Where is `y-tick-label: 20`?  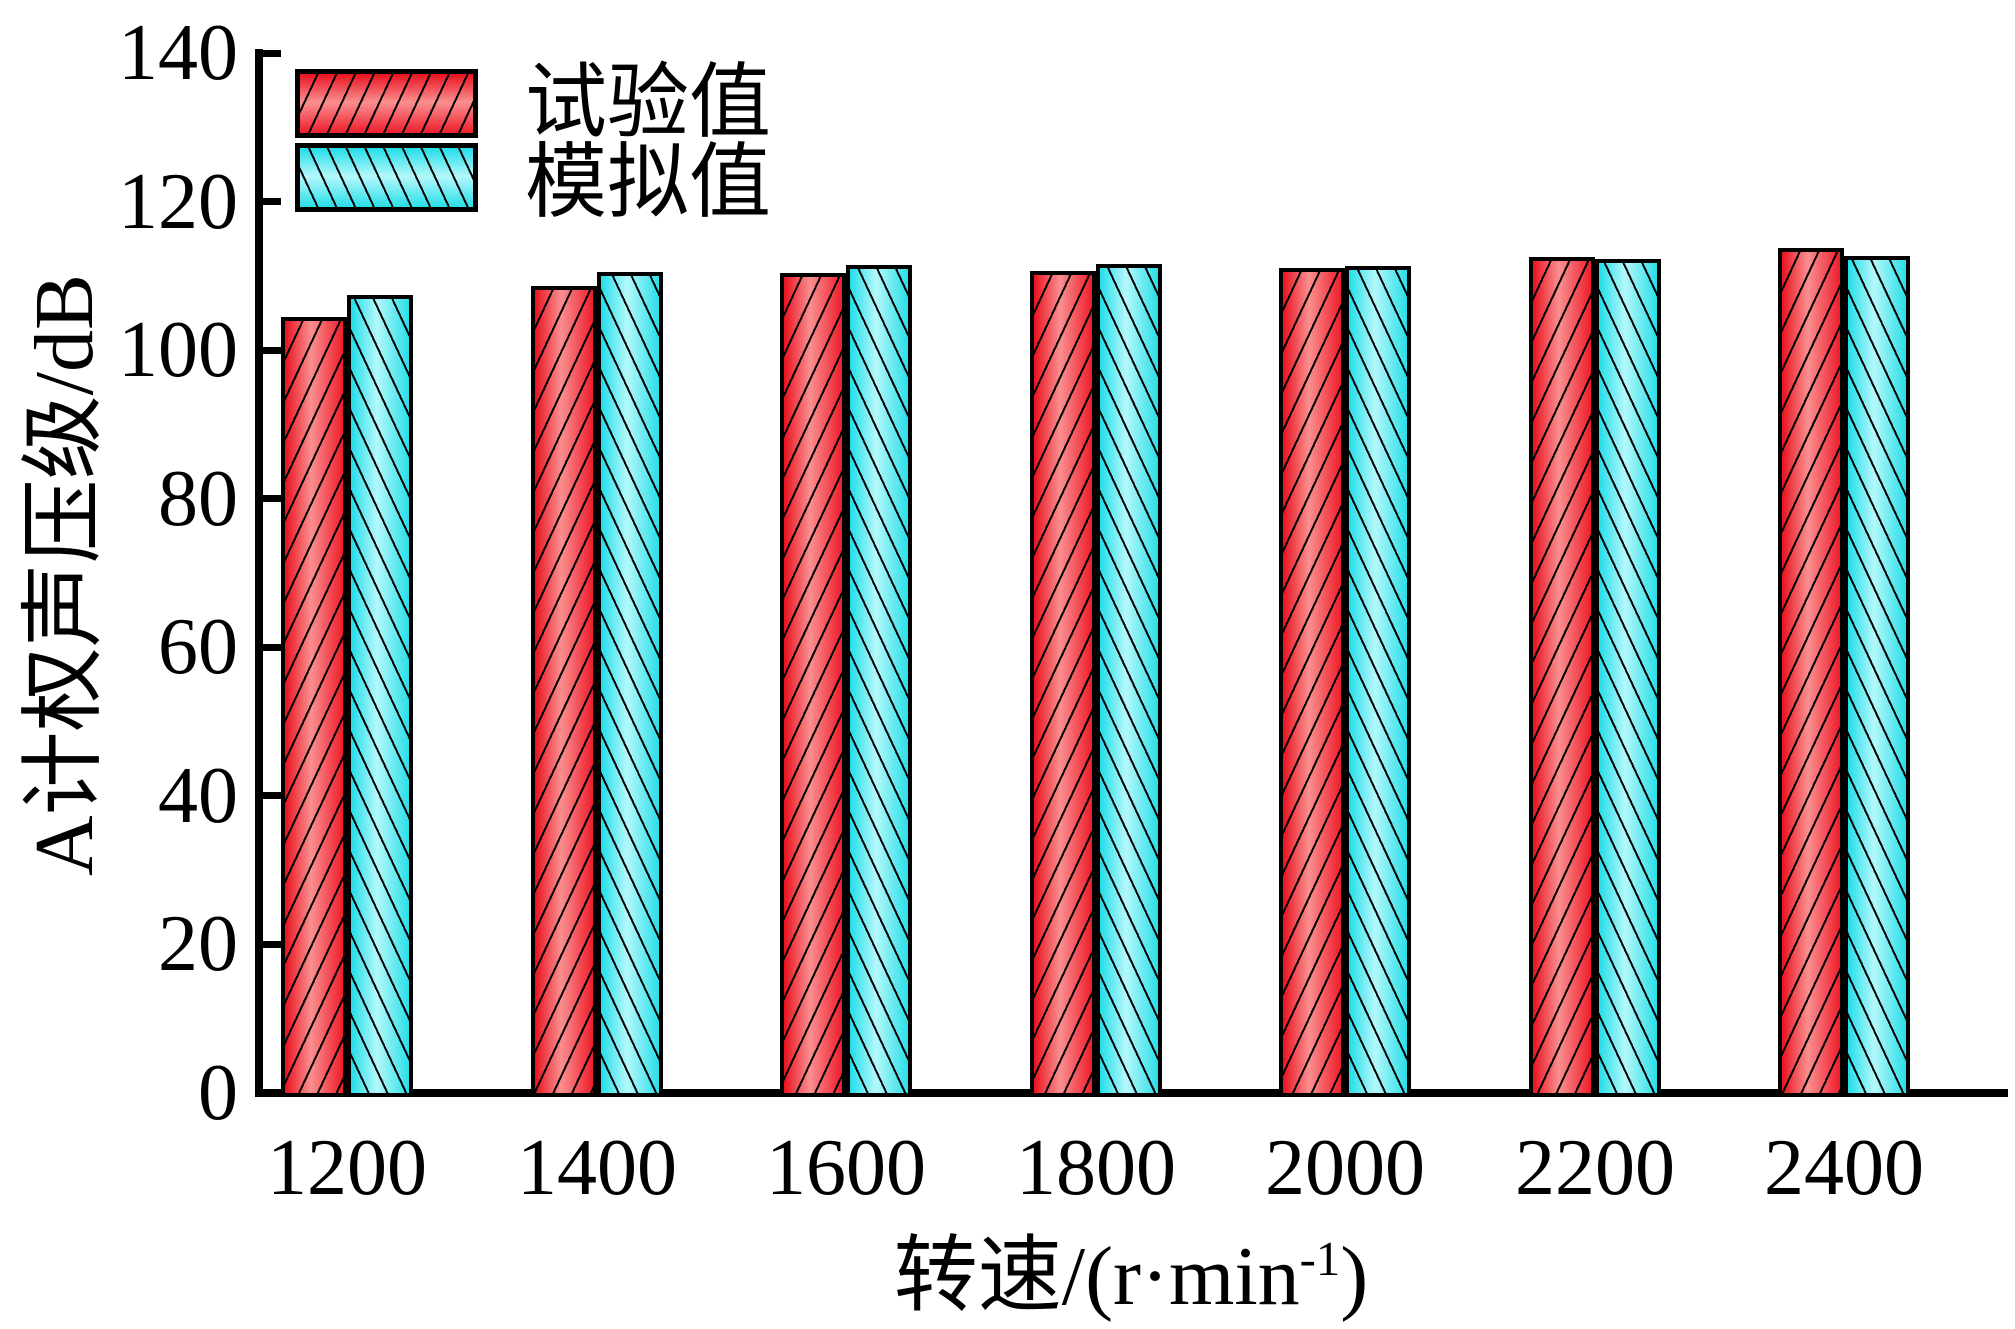 y-tick-label: 20 is located at coordinates (198, 944).